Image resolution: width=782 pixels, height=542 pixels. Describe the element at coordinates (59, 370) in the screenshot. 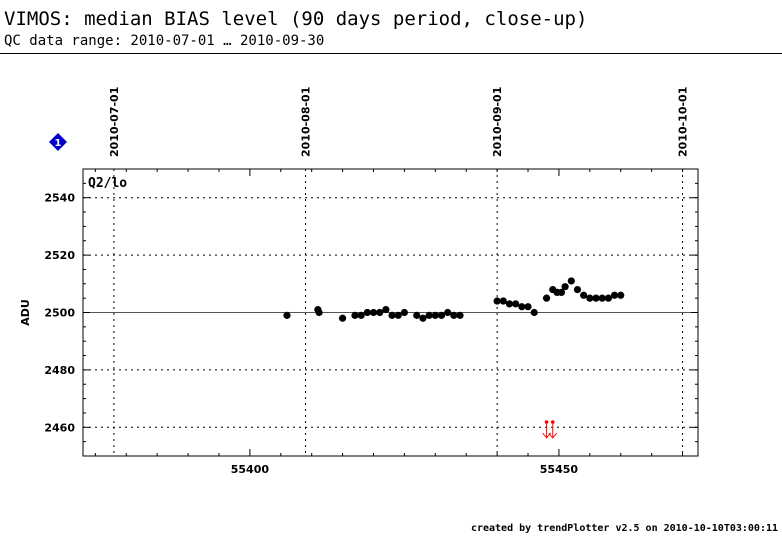

I see `y-tick-label: 2480` at that location.